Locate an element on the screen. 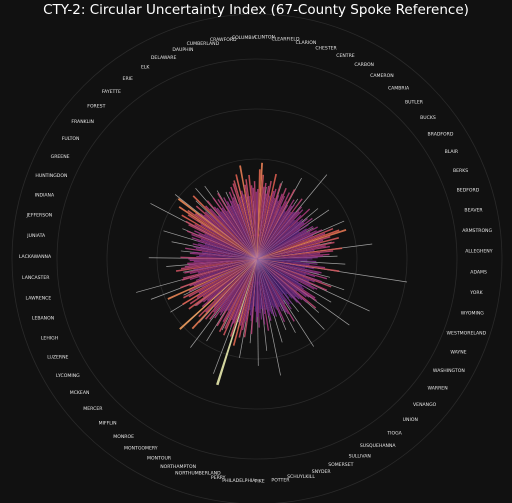  county-label: SUSQUEHANNA is located at coordinates (378, 446).